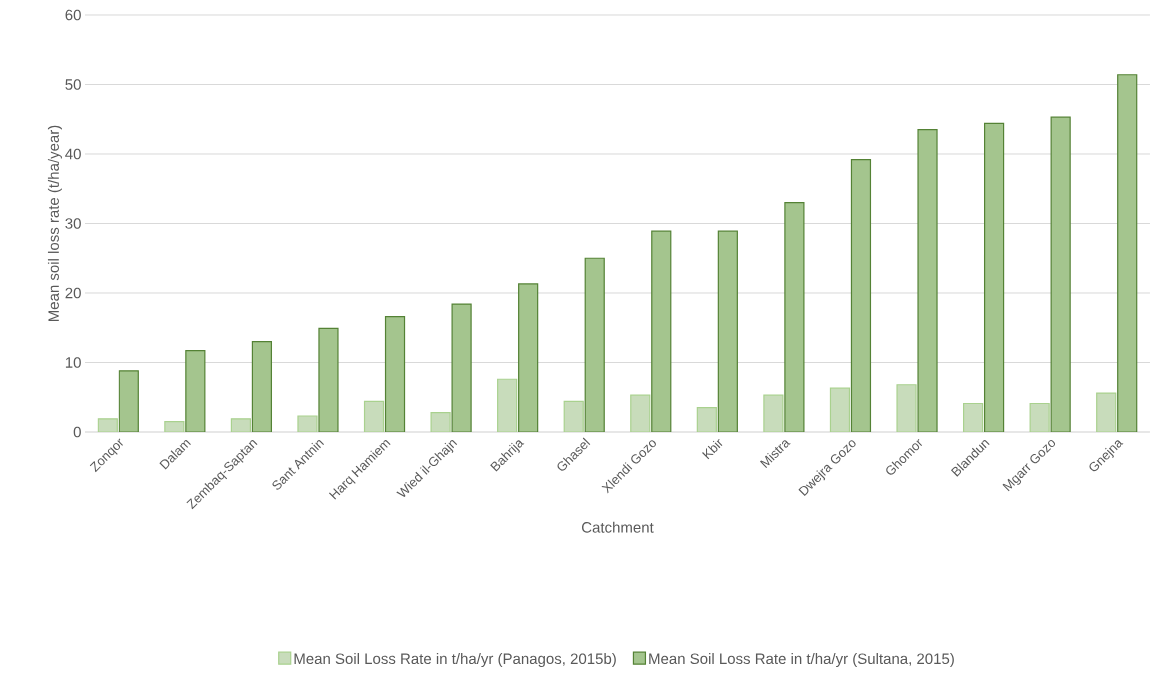 The height and width of the screenshot is (684, 1160). I want to click on y-tick-label: 50, so click(73, 84).